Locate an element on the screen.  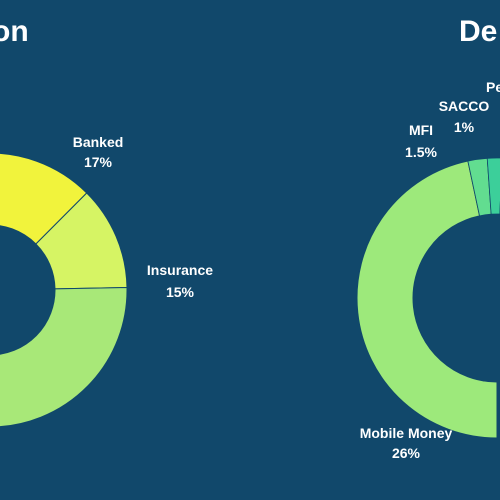
label-mobile-money-value: 26% is located at coordinates (406, 453).